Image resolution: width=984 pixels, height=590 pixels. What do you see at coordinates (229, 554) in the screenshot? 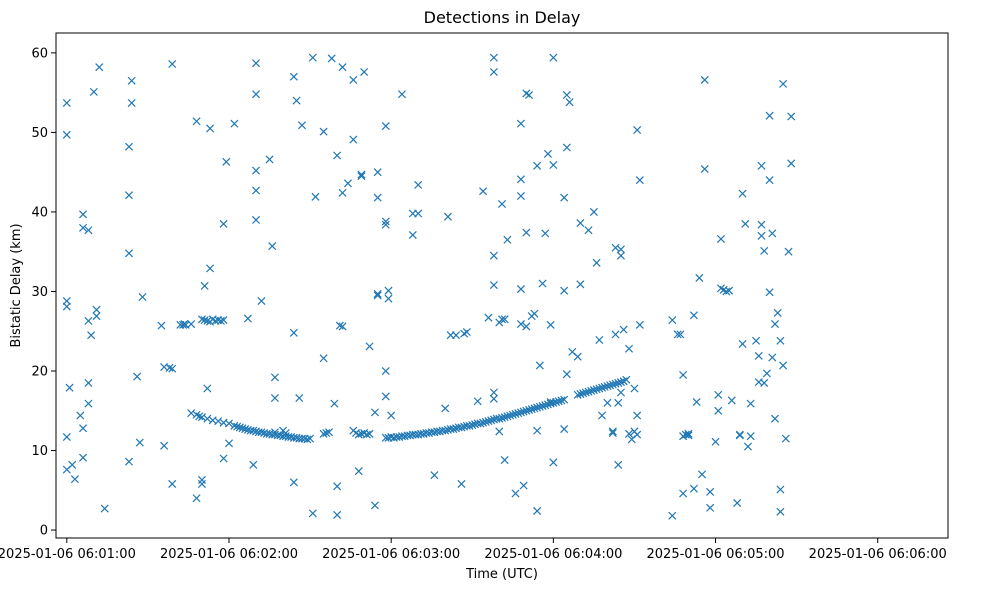
I see `x-tick-label: 2025-01-06 06:02:00` at bounding box center [229, 554].